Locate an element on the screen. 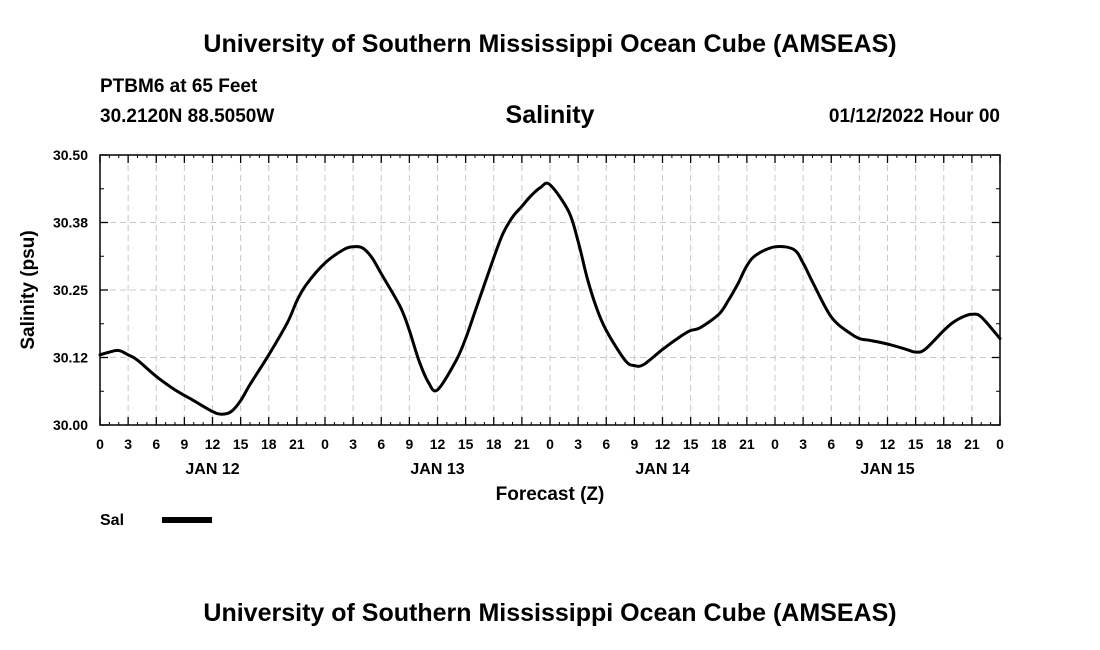  y-tick-label: 30.50 is located at coordinates (70, 155).